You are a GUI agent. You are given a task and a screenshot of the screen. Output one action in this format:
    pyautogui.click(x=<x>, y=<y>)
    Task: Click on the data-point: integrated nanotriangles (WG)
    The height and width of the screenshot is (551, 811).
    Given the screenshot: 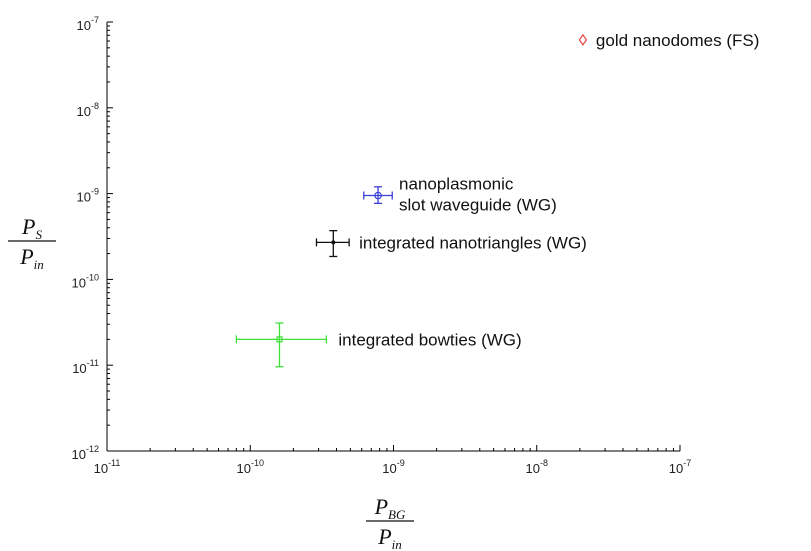 What is the action you would take?
    pyautogui.click(x=451, y=243)
    